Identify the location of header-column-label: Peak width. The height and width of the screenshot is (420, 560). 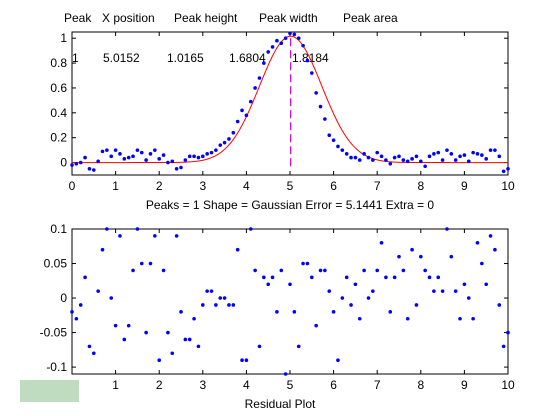
(288, 18).